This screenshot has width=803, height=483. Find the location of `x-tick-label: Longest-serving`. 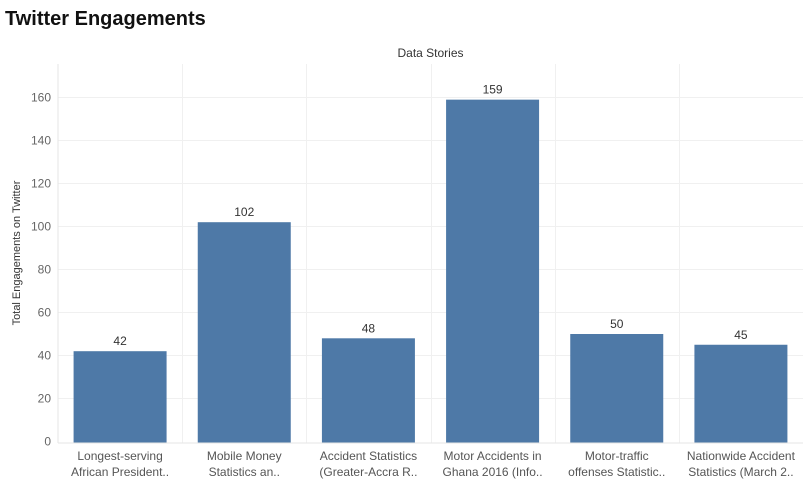

x-tick-label: Longest-serving is located at coordinates (119, 456).